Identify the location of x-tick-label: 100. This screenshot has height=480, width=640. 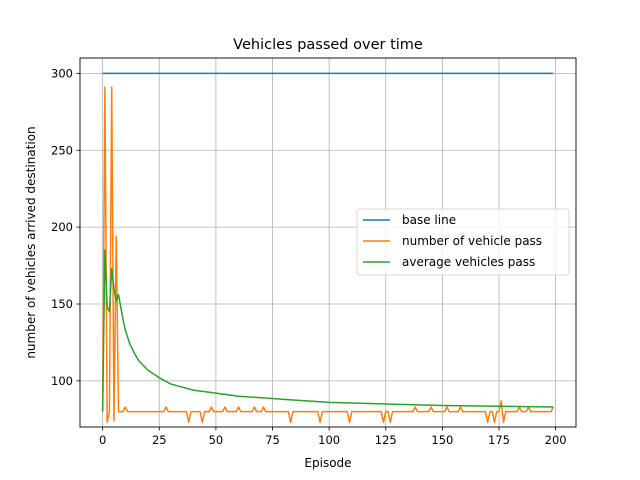
(329, 440).